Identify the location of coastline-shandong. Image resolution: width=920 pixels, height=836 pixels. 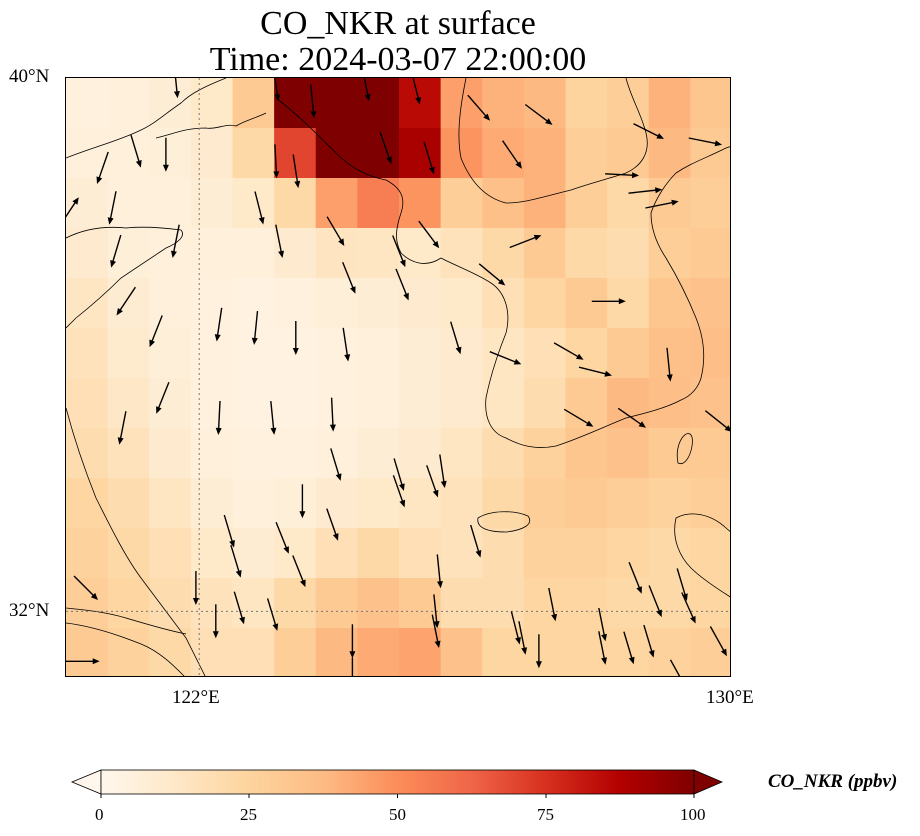
(124, 277).